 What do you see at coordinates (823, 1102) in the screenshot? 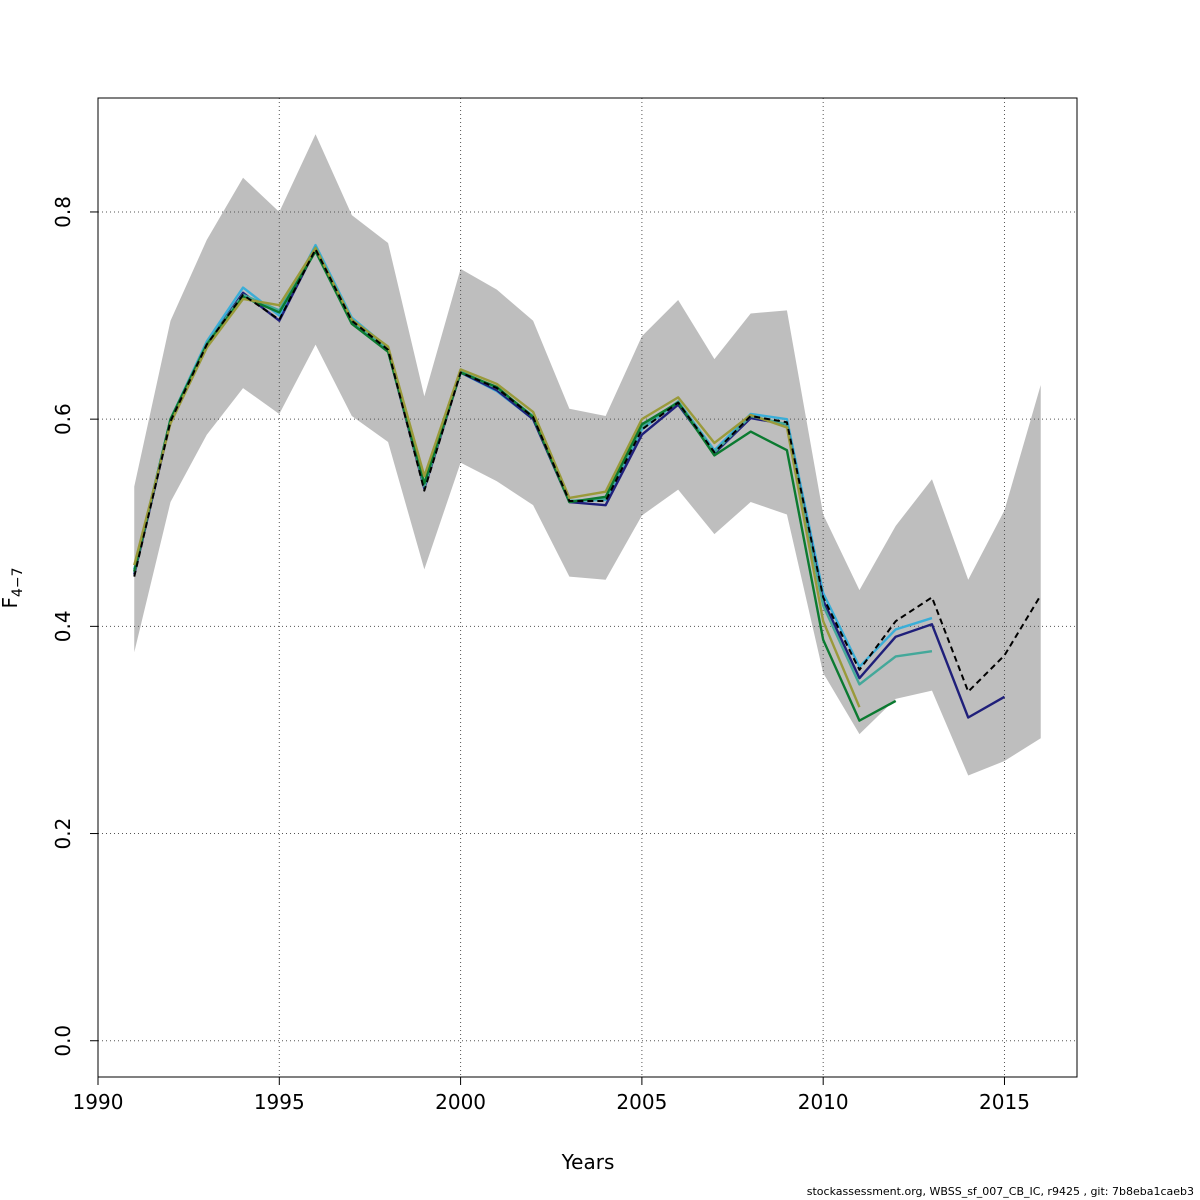
I see `x-tick-label-2010: 2010` at bounding box center [823, 1102].